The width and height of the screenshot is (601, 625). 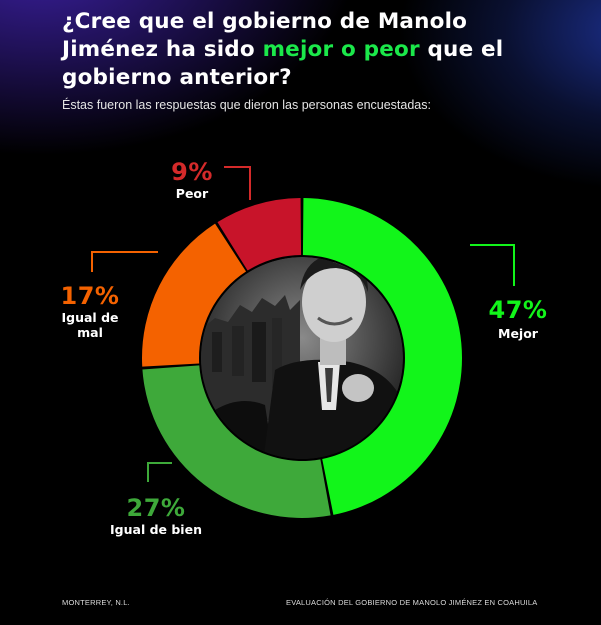 I want to click on slice-label-mejor: 47% Mejor, so click(x=518, y=318).